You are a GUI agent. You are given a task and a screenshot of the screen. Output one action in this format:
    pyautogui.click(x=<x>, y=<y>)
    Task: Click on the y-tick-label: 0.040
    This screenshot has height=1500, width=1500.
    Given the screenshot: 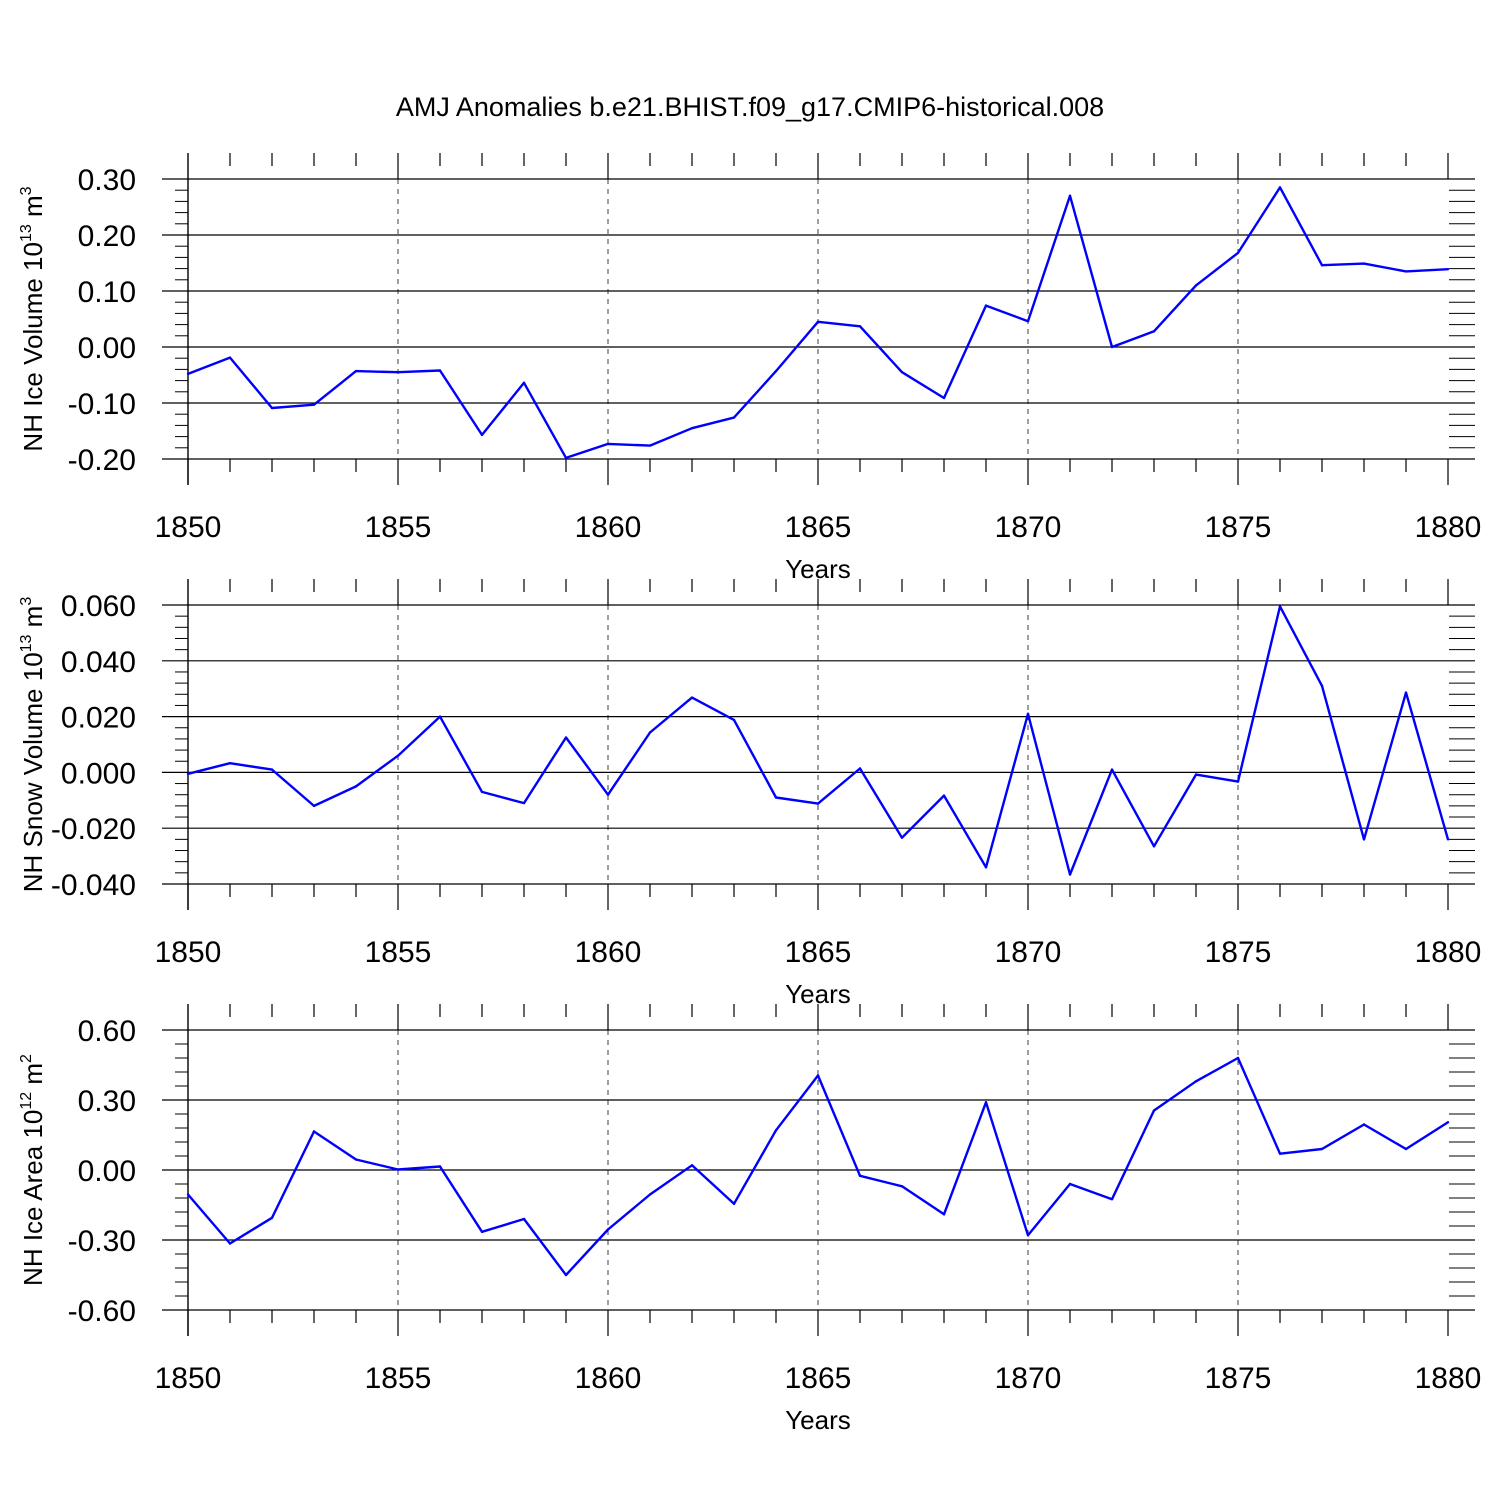 What is the action you would take?
    pyautogui.click(x=98, y=662)
    